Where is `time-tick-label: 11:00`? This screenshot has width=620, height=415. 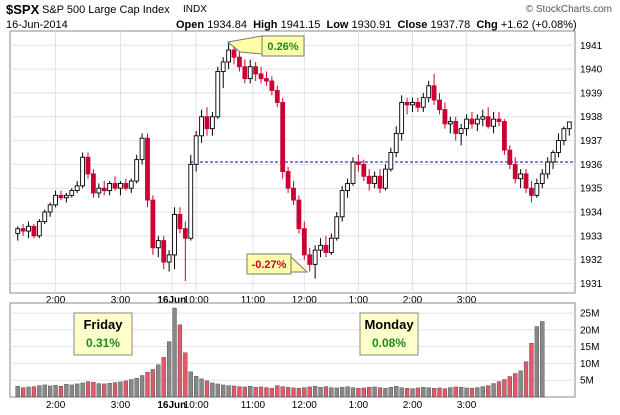
time-tick-label: 11:00 is located at coordinates (253, 300).